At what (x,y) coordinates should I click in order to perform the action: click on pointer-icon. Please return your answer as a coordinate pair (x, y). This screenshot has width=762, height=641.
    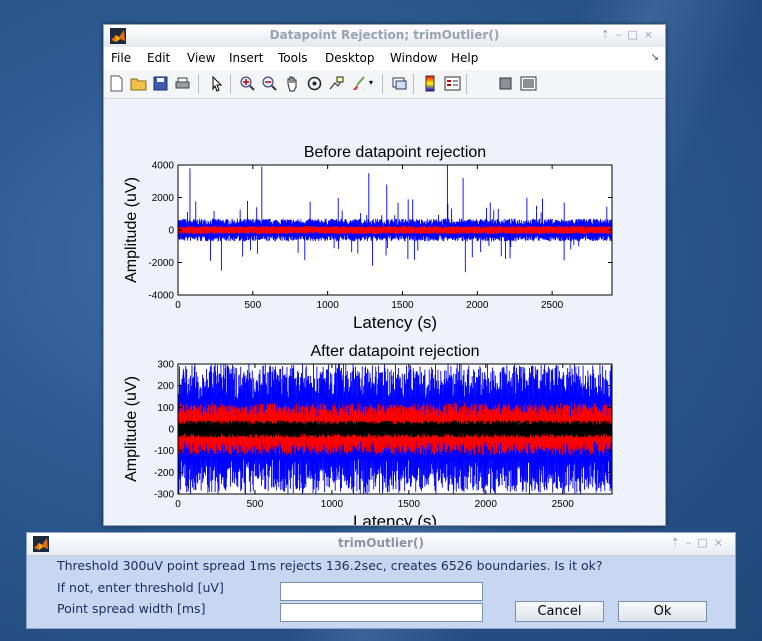
    Looking at the image, I should click on (216, 83).